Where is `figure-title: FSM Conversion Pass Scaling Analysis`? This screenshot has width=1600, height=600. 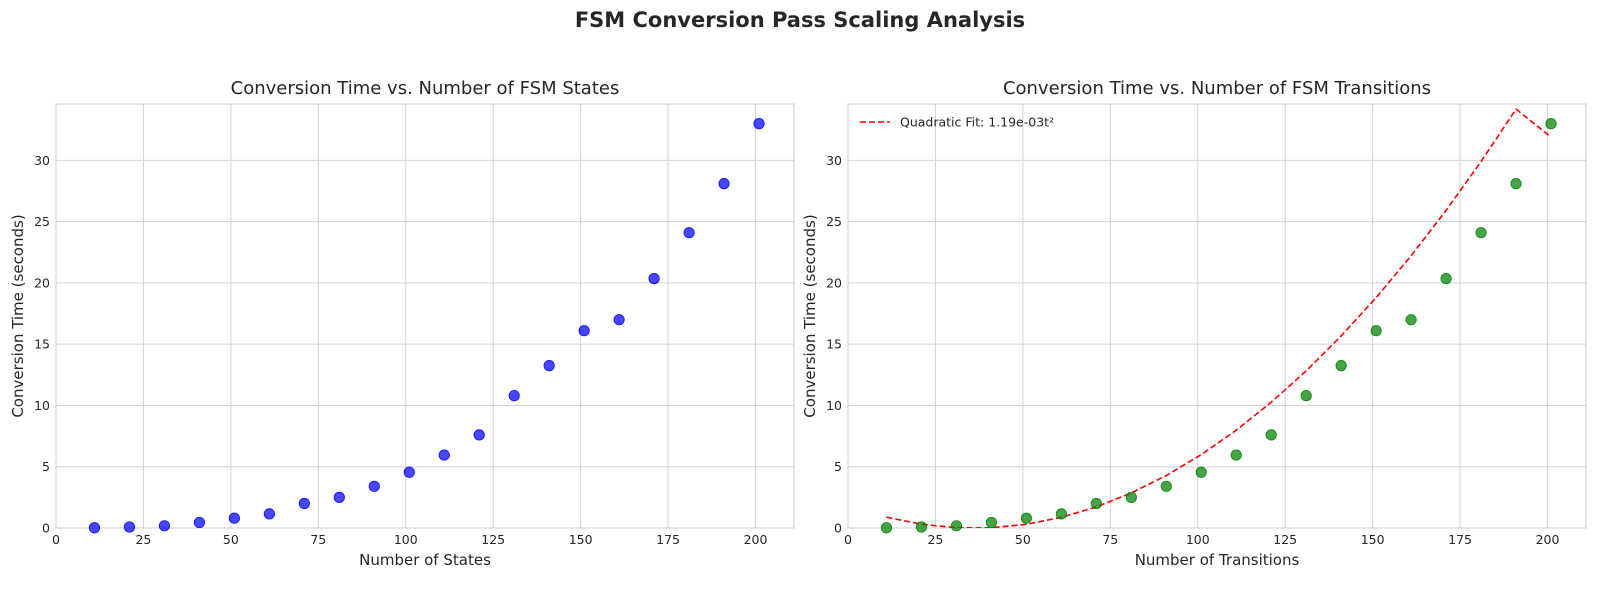 figure-title: FSM Conversion Pass Scaling Analysis is located at coordinates (800, 20).